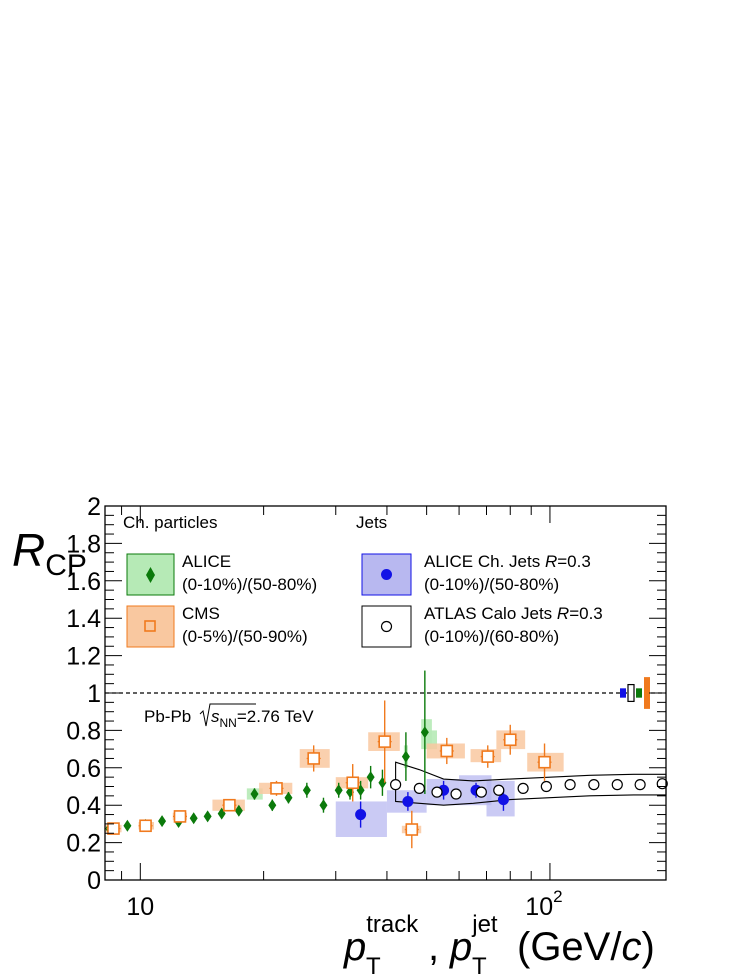  I want to click on legend-header-jets: Jets, so click(371, 522).